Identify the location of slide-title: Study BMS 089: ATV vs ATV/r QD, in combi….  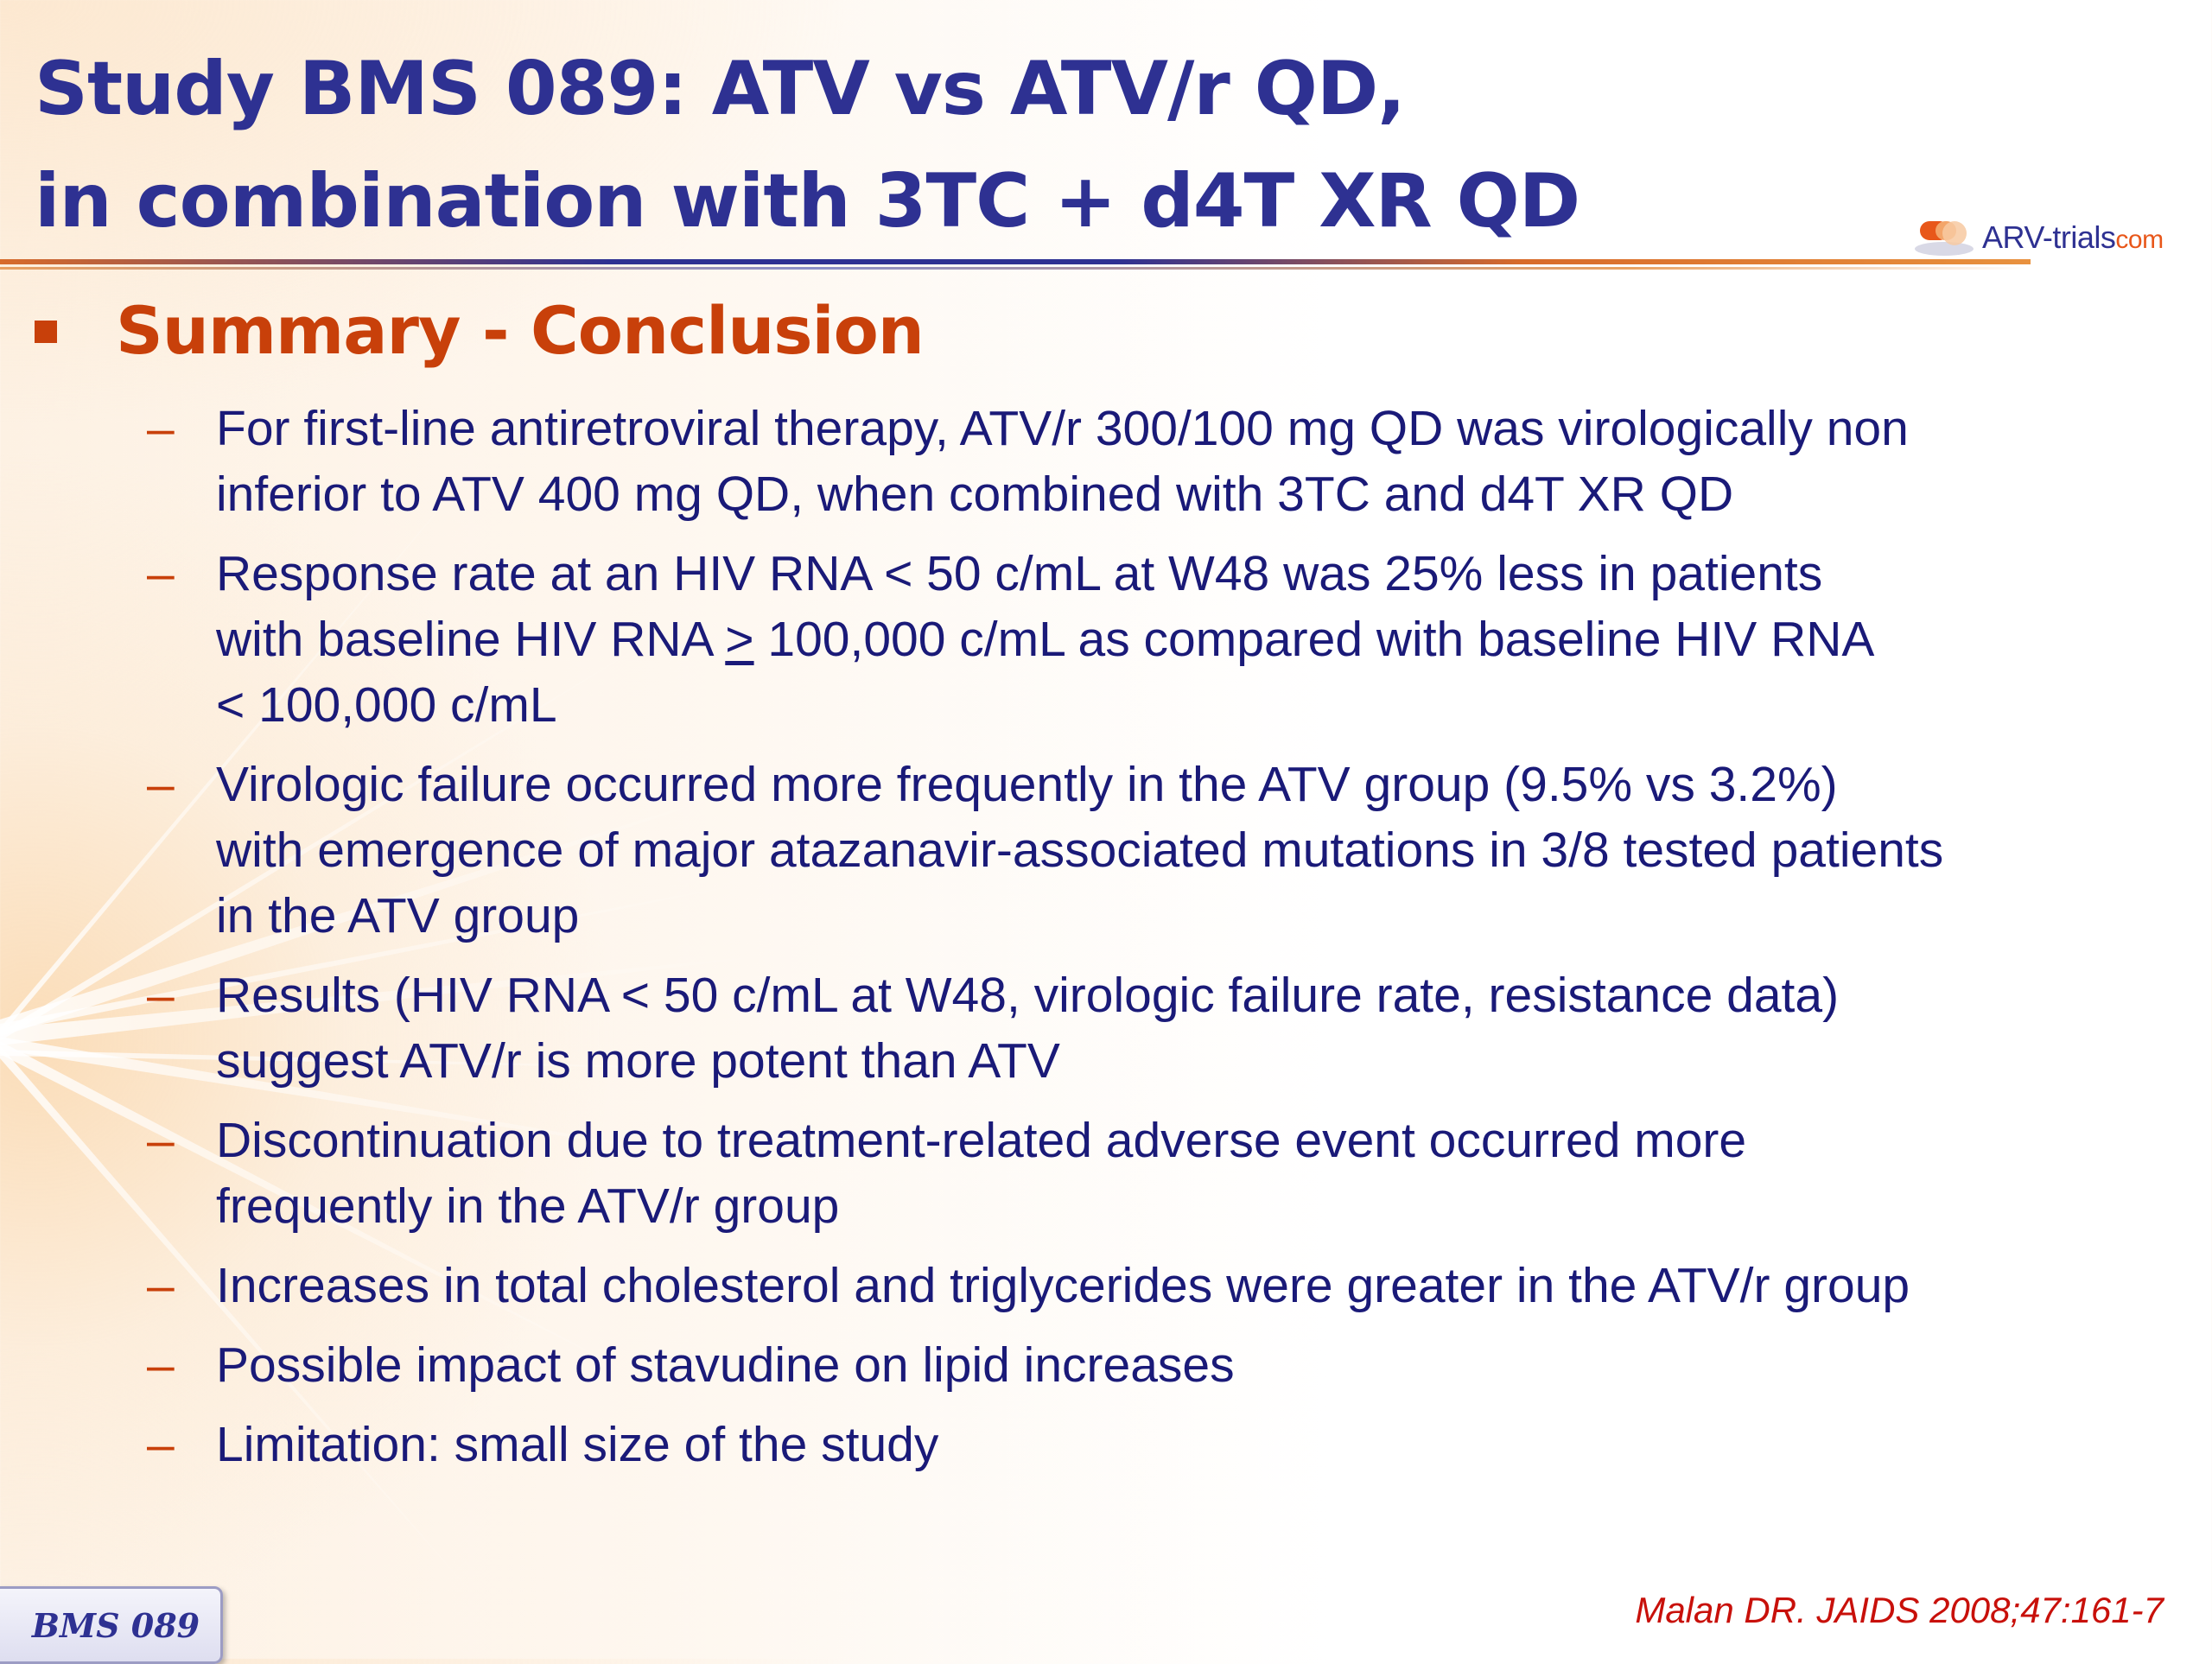
(855, 145).